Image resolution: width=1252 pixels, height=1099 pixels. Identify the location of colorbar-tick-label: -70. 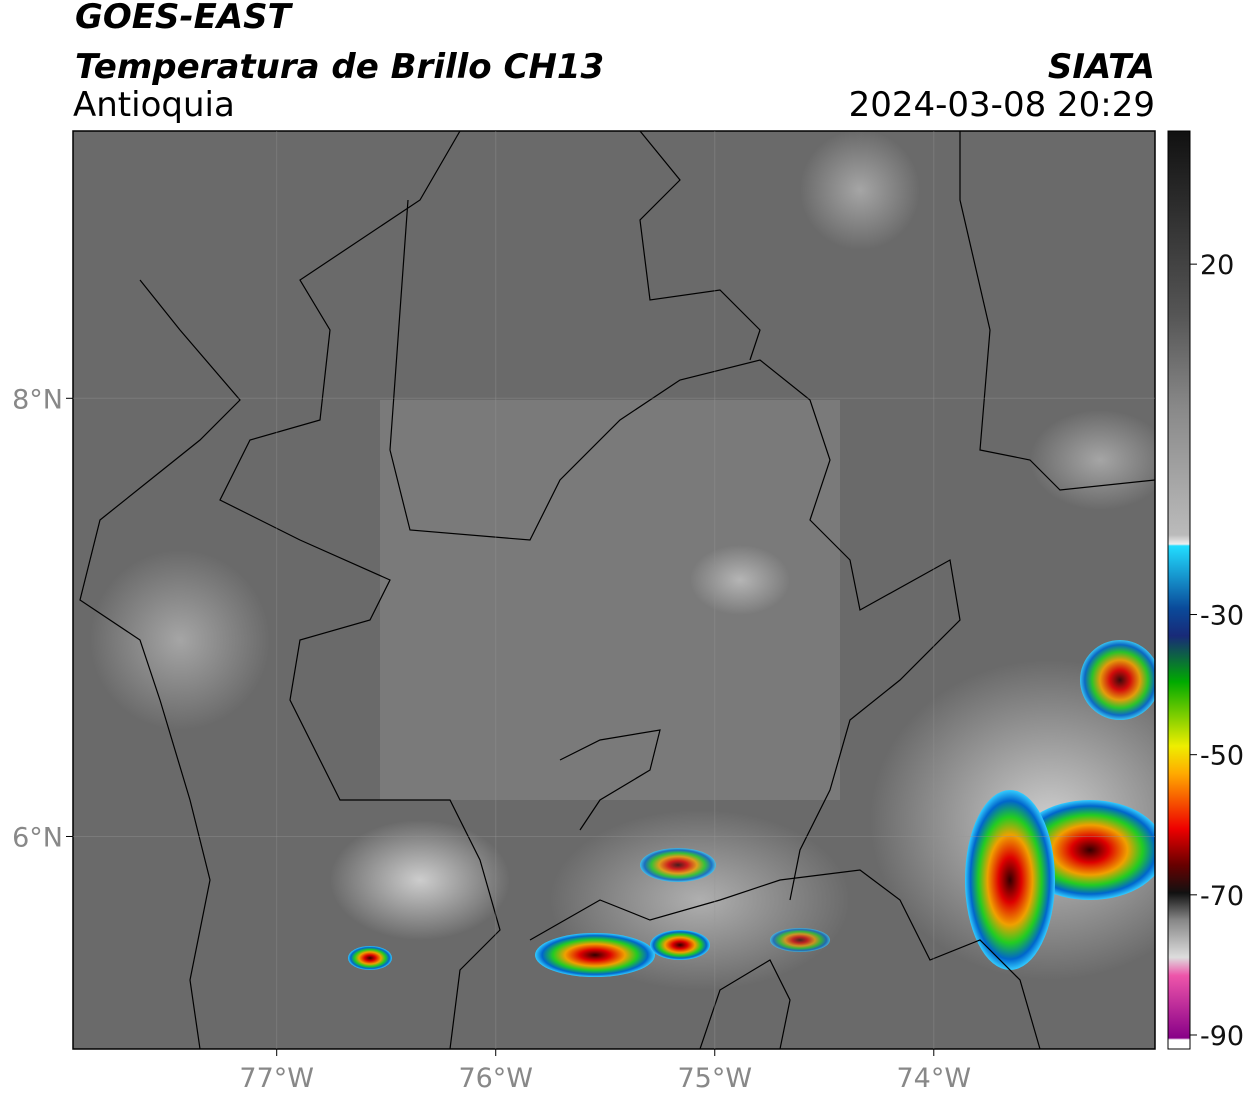
(1222, 896).